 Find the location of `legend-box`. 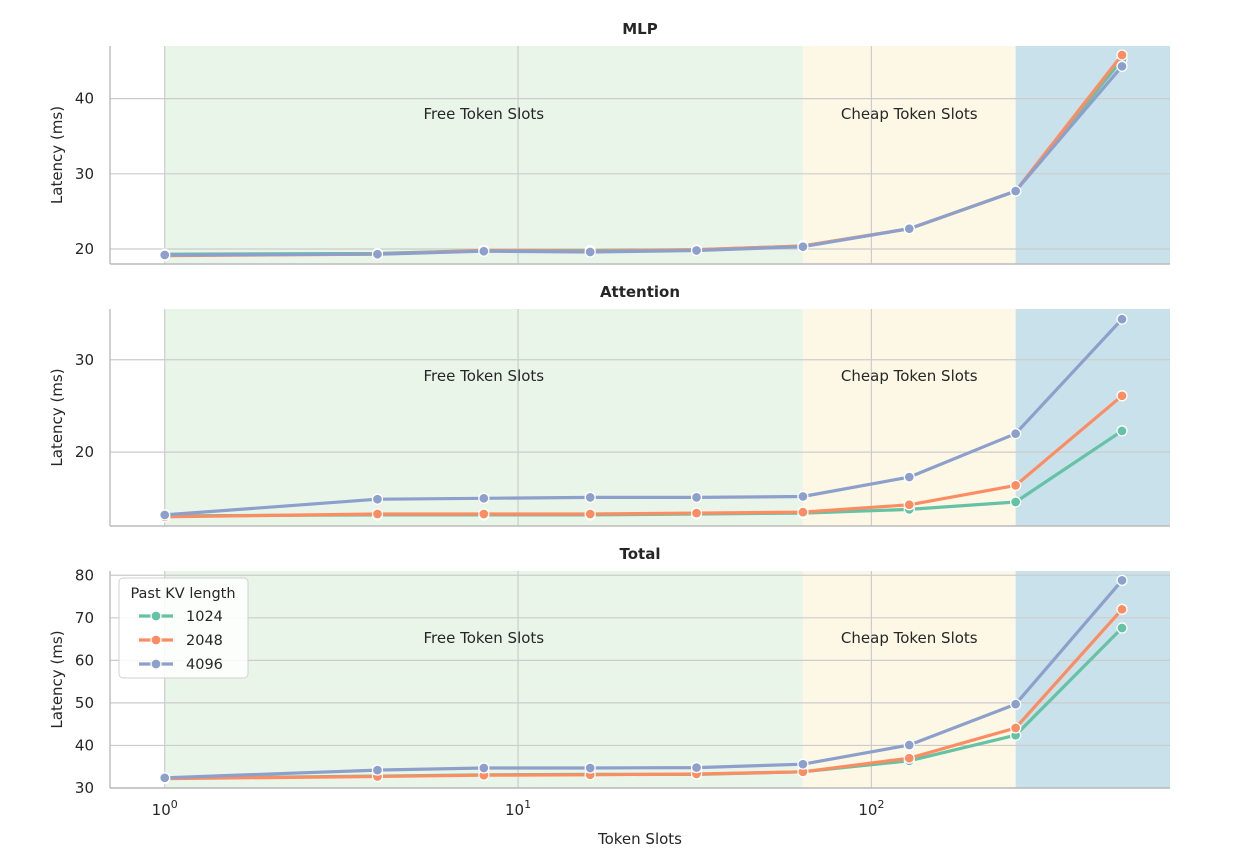

legend-box is located at coordinates (183, 628).